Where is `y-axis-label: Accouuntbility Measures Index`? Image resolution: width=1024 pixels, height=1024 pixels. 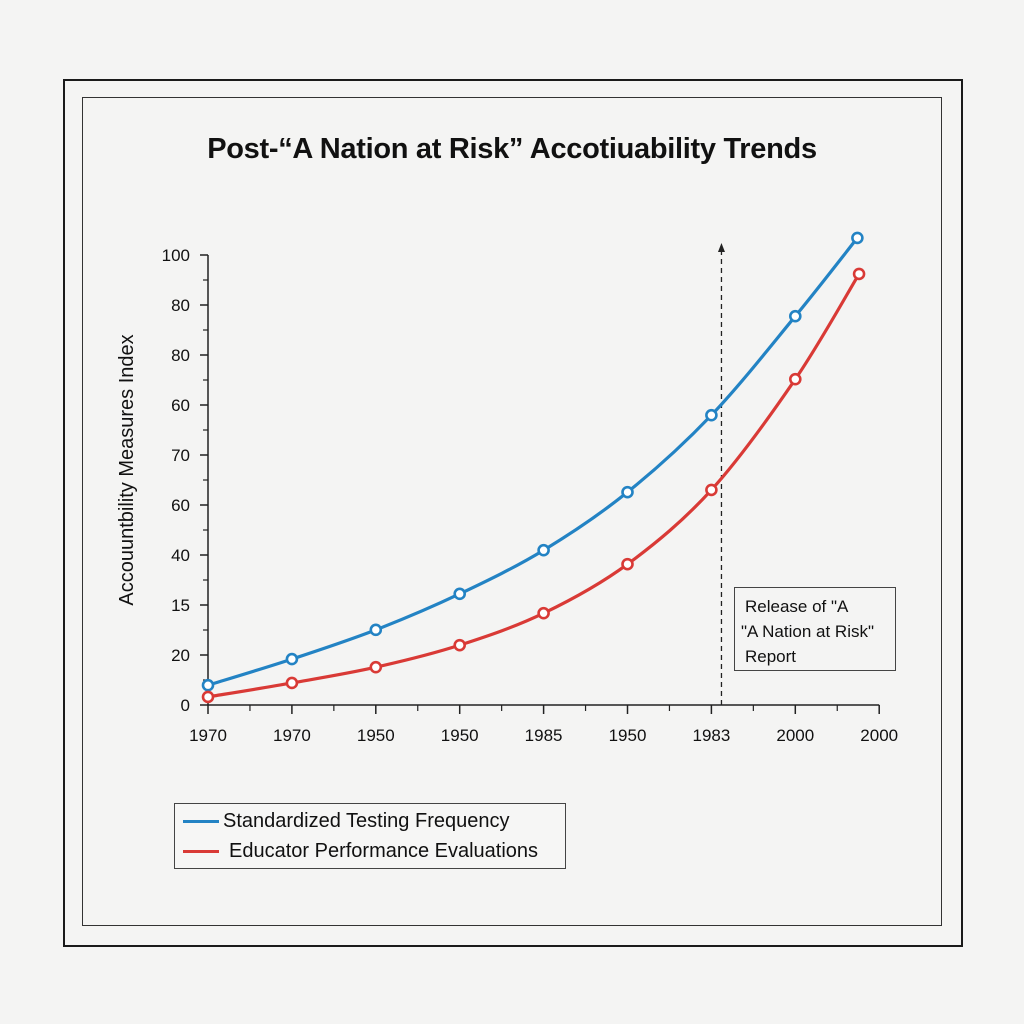 y-axis-label: Accouuntbility Measures Index is located at coordinates (127, 469).